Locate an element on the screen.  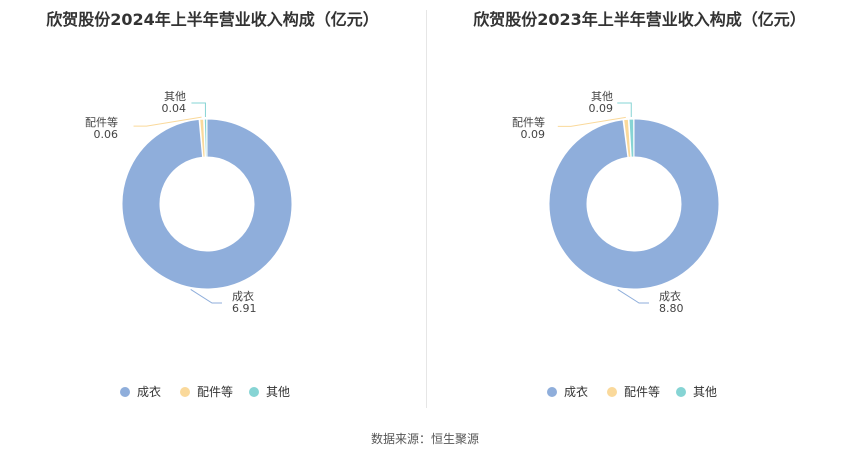
chart-title-2024: 欣贺股份2024年上半年营业收入构成（亿元） is located at coordinates (212, 19).